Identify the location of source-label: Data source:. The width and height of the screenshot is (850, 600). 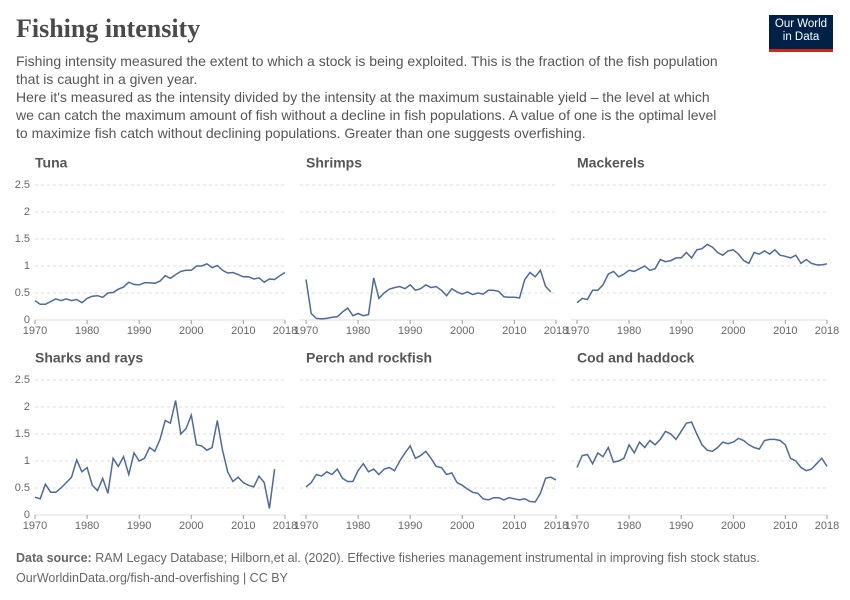
(54, 558).